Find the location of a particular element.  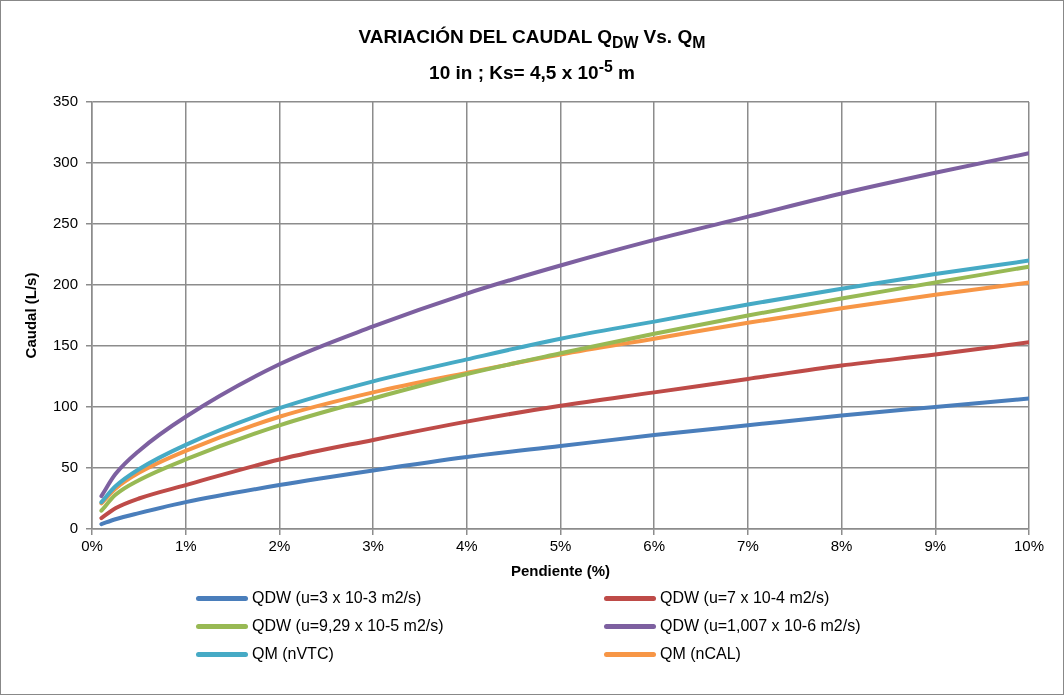

y-axis-title: Caudal (L/s) is located at coordinates (31, 315).